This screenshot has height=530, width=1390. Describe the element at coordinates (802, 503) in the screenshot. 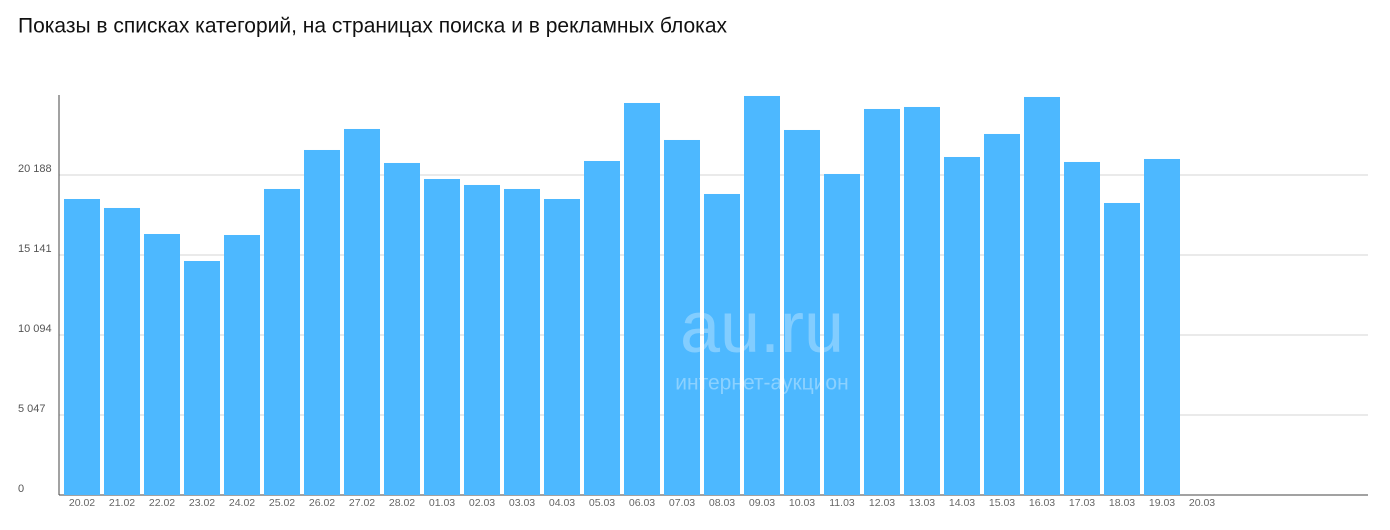

I see `x-tick-label: 10.03` at that location.